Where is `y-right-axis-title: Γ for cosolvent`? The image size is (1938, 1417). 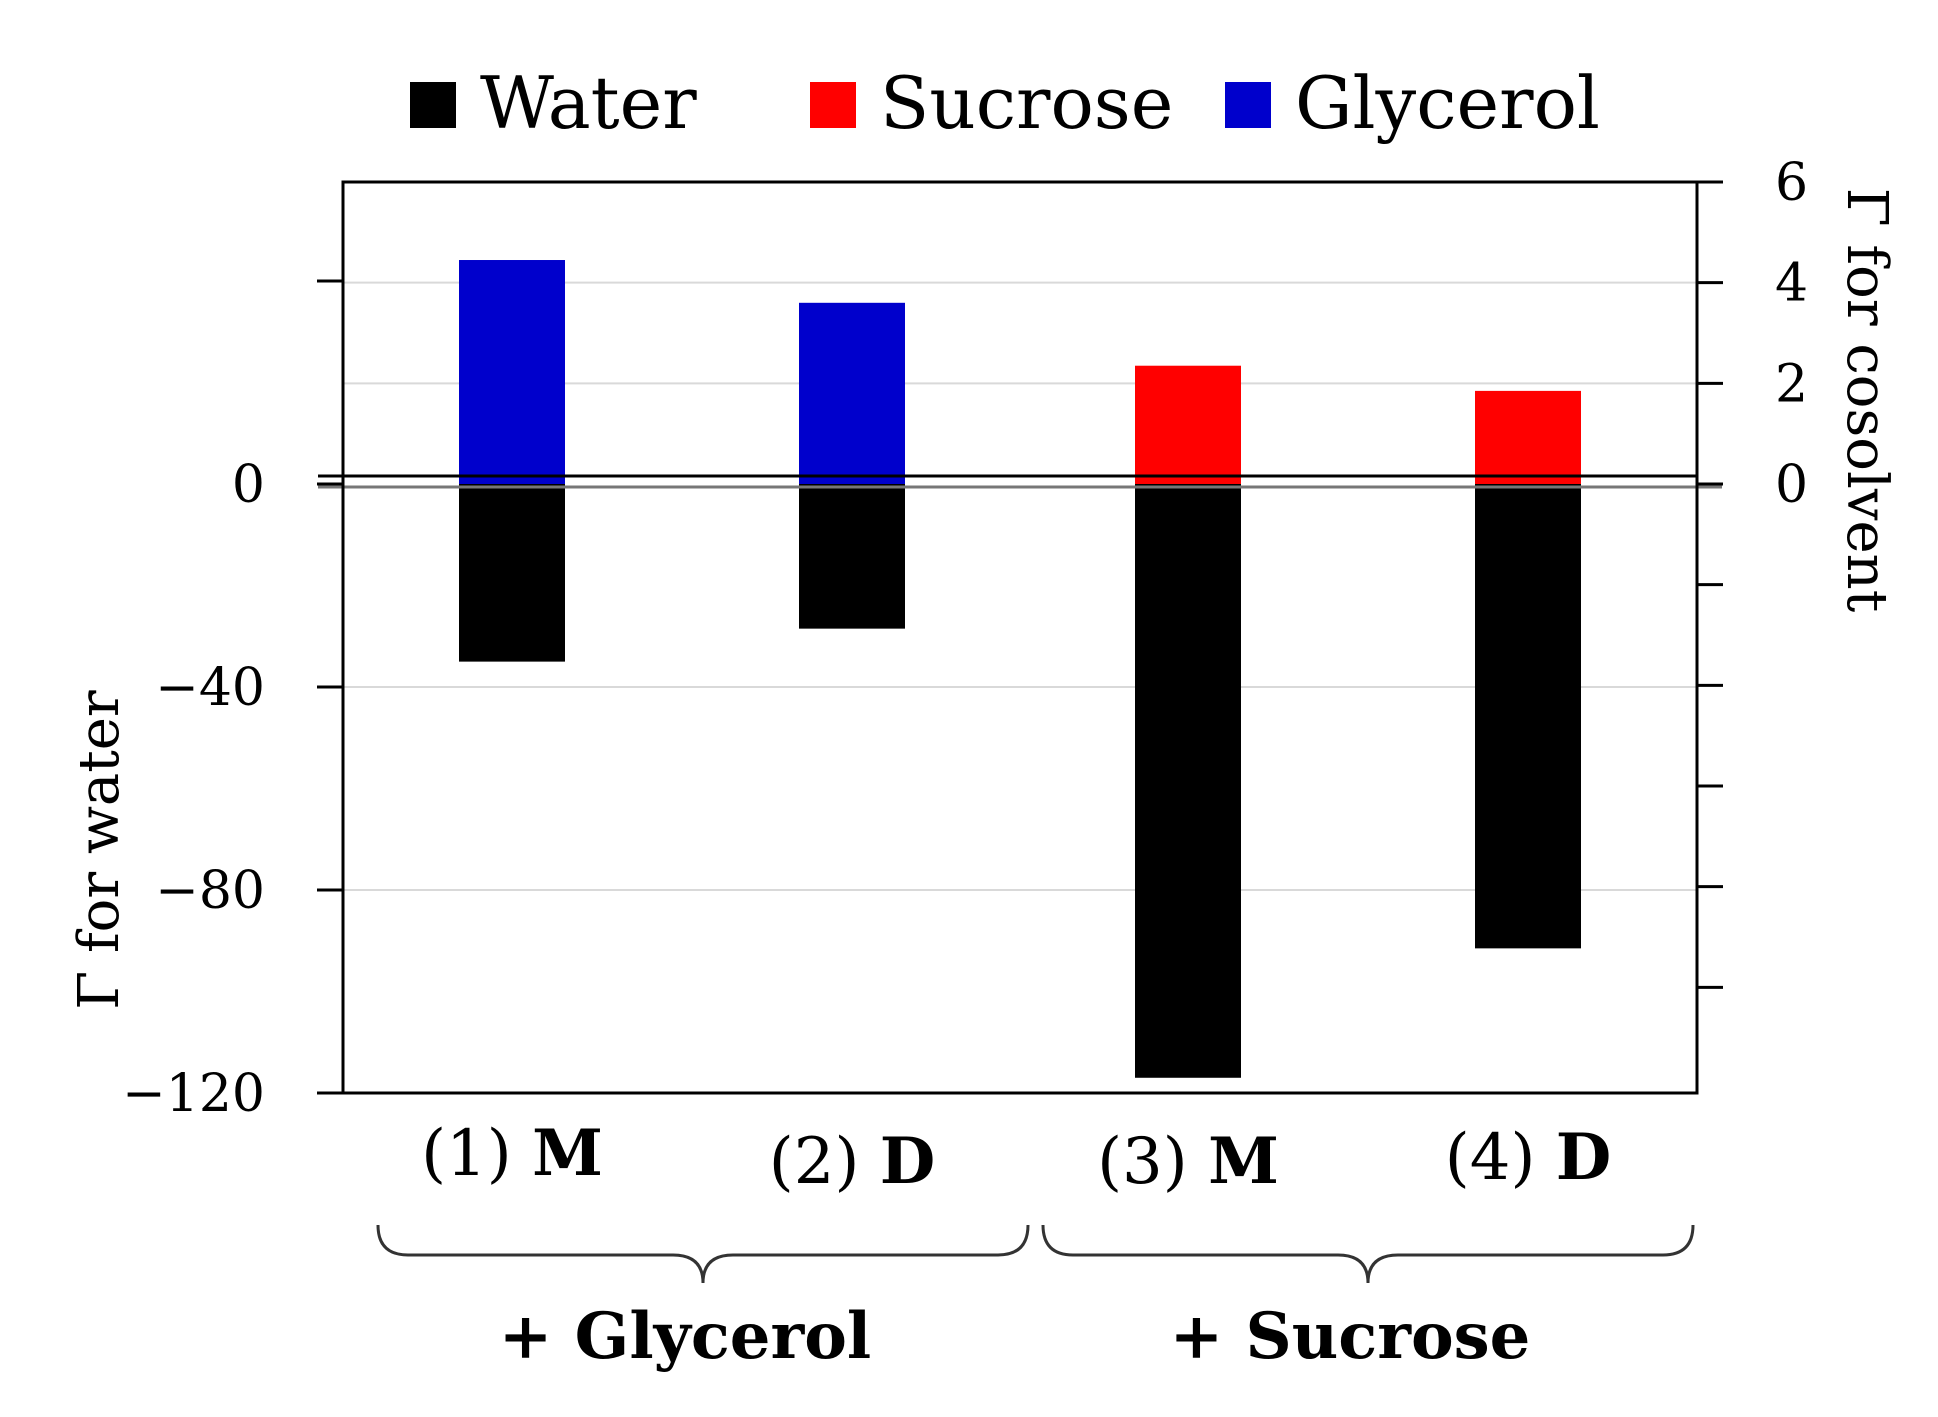
y-right-axis-title: Γ for cosolvent is located at coordinates (1866, 400).